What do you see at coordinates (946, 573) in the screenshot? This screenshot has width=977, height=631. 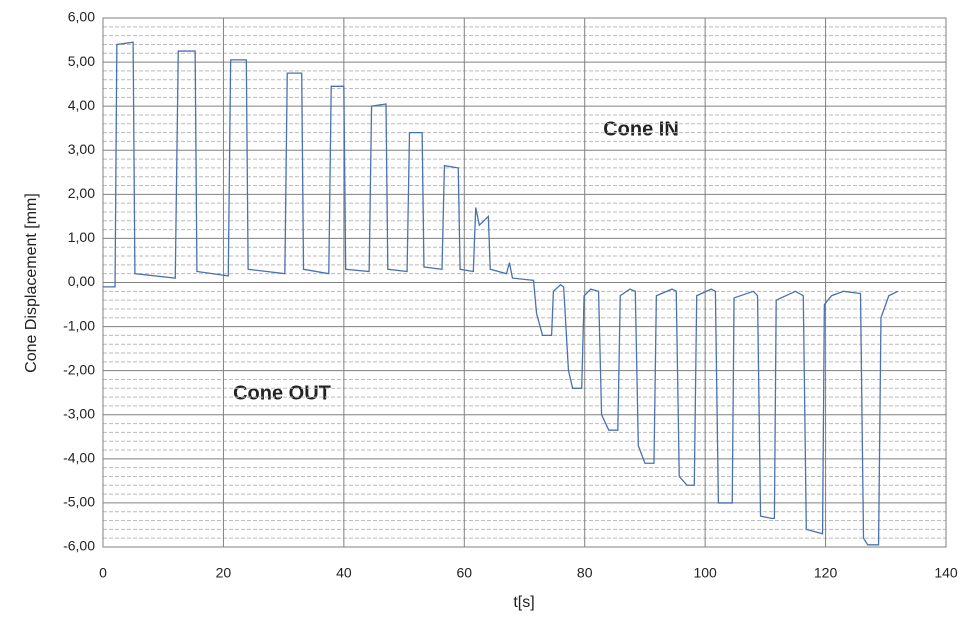 I see `x-tick-label: 140` at bounding box center [946, 573].